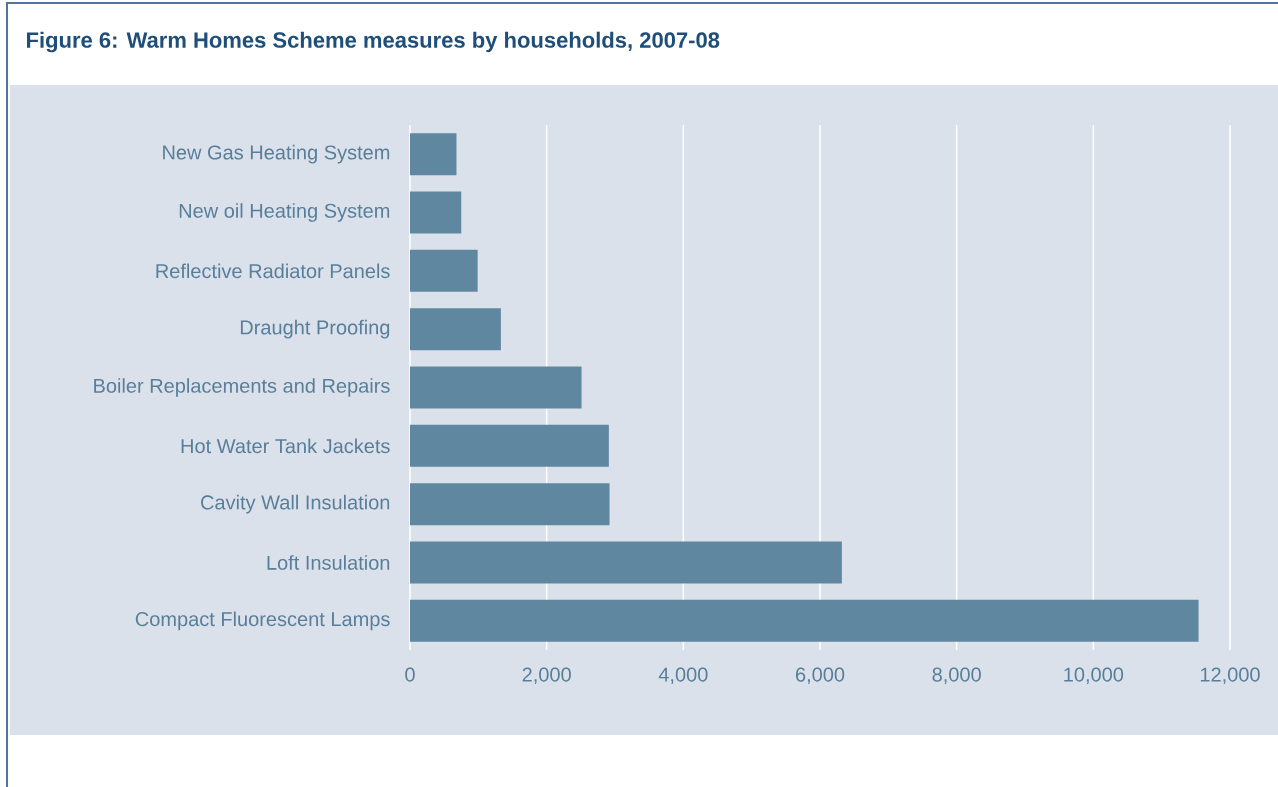  I want to click on y-tick-label: Compact Fluorescent Lamps, so click(262, 621).